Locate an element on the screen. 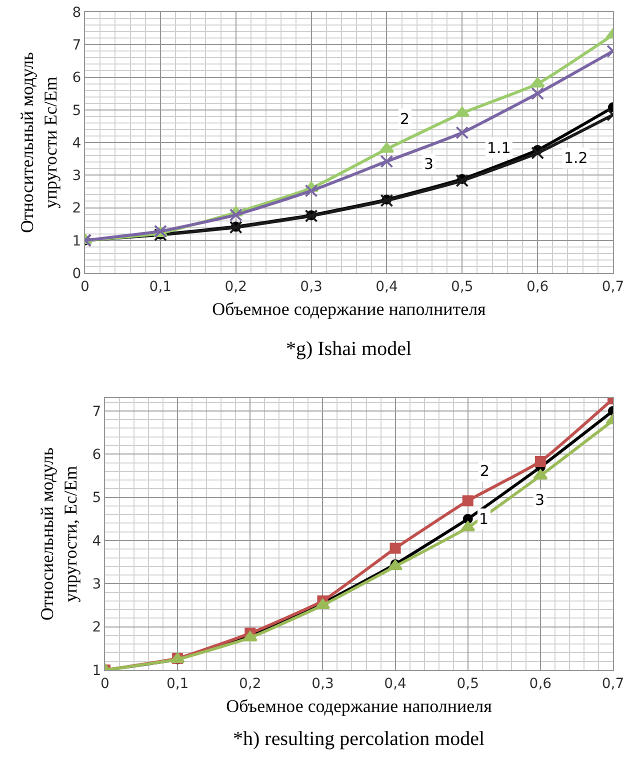 Image resolution: width=633 pixels, height=780 pixels. y-axis-title: Относительный модуль упругости Ес/Em is located at coordinates (38, 142).